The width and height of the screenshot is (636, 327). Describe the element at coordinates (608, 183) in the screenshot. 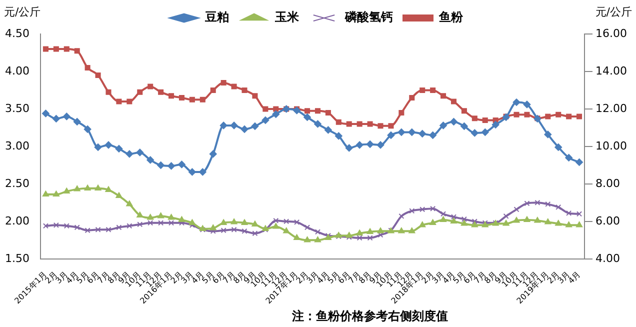

I see `y2-tick-label: 8.00` at that location.